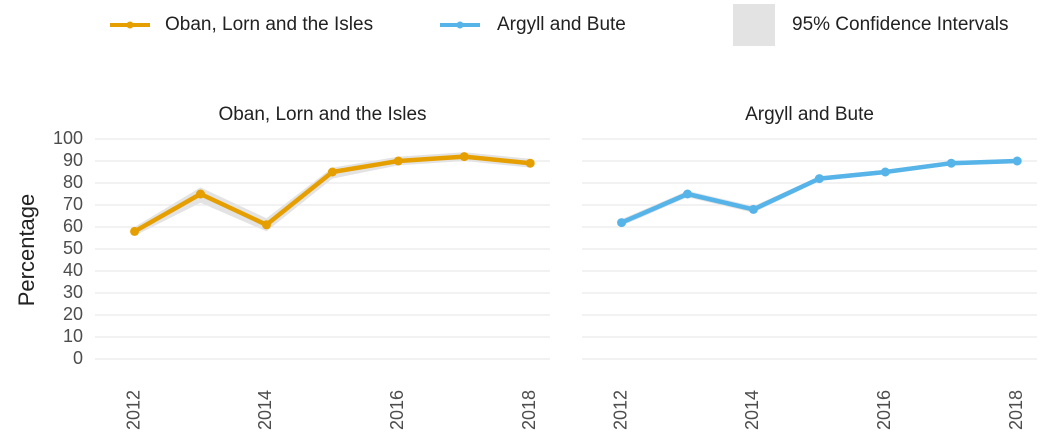  I want to click on legend-label: Oban, Lorn and the Isles, so click(269, 24).